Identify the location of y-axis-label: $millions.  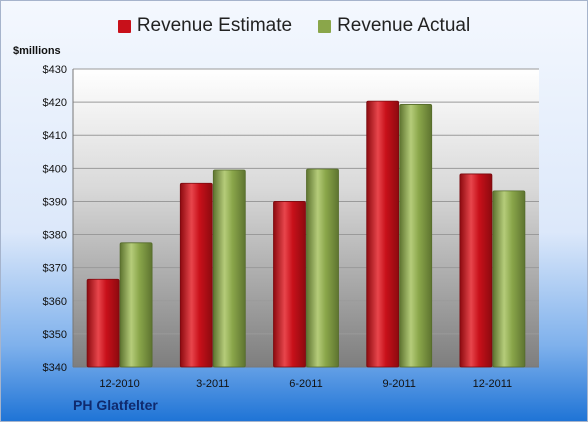
(37, 51).